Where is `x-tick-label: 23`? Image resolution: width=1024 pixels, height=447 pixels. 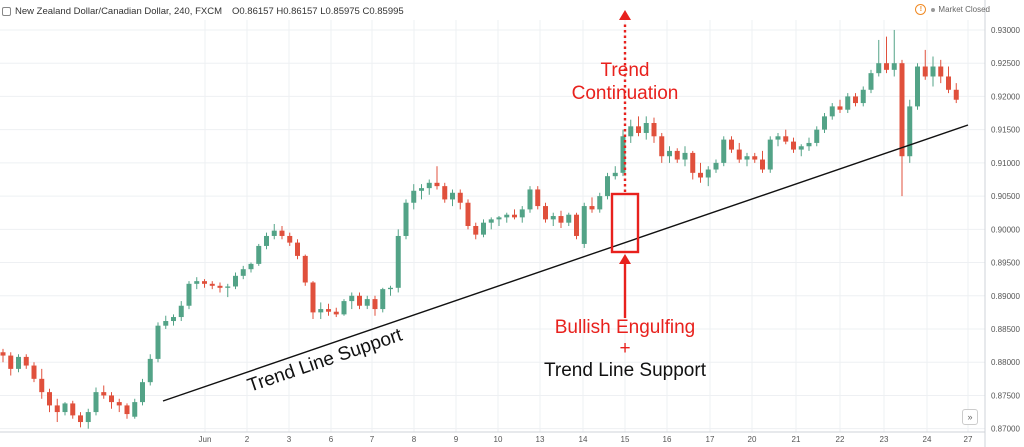
x-tick-label: 23 is located at coordinates (884, 439).